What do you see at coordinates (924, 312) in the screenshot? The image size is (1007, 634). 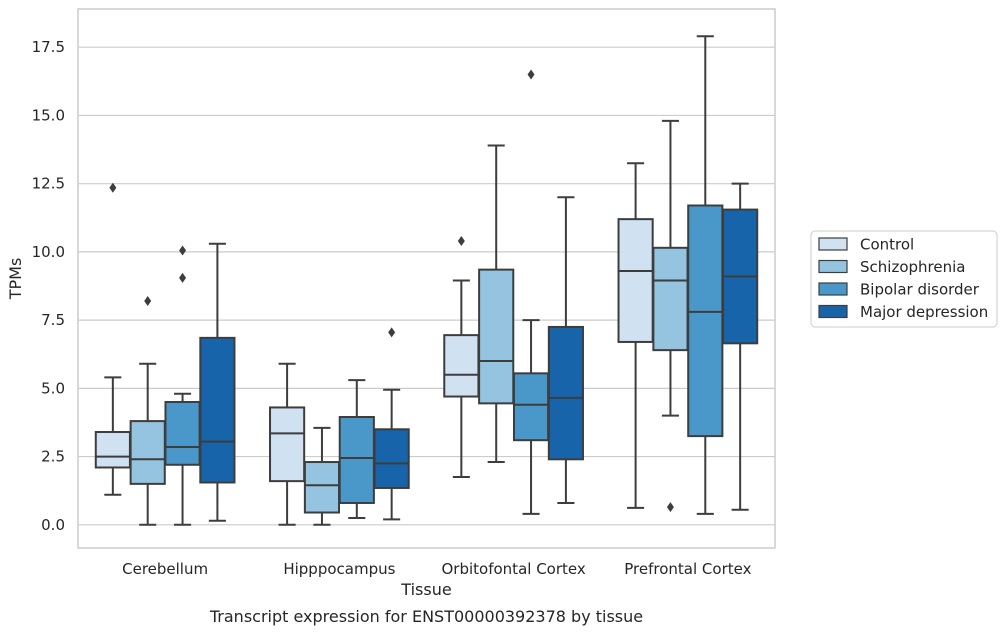 I see `legend-label: Major depression` at bounding box center [924, 312].